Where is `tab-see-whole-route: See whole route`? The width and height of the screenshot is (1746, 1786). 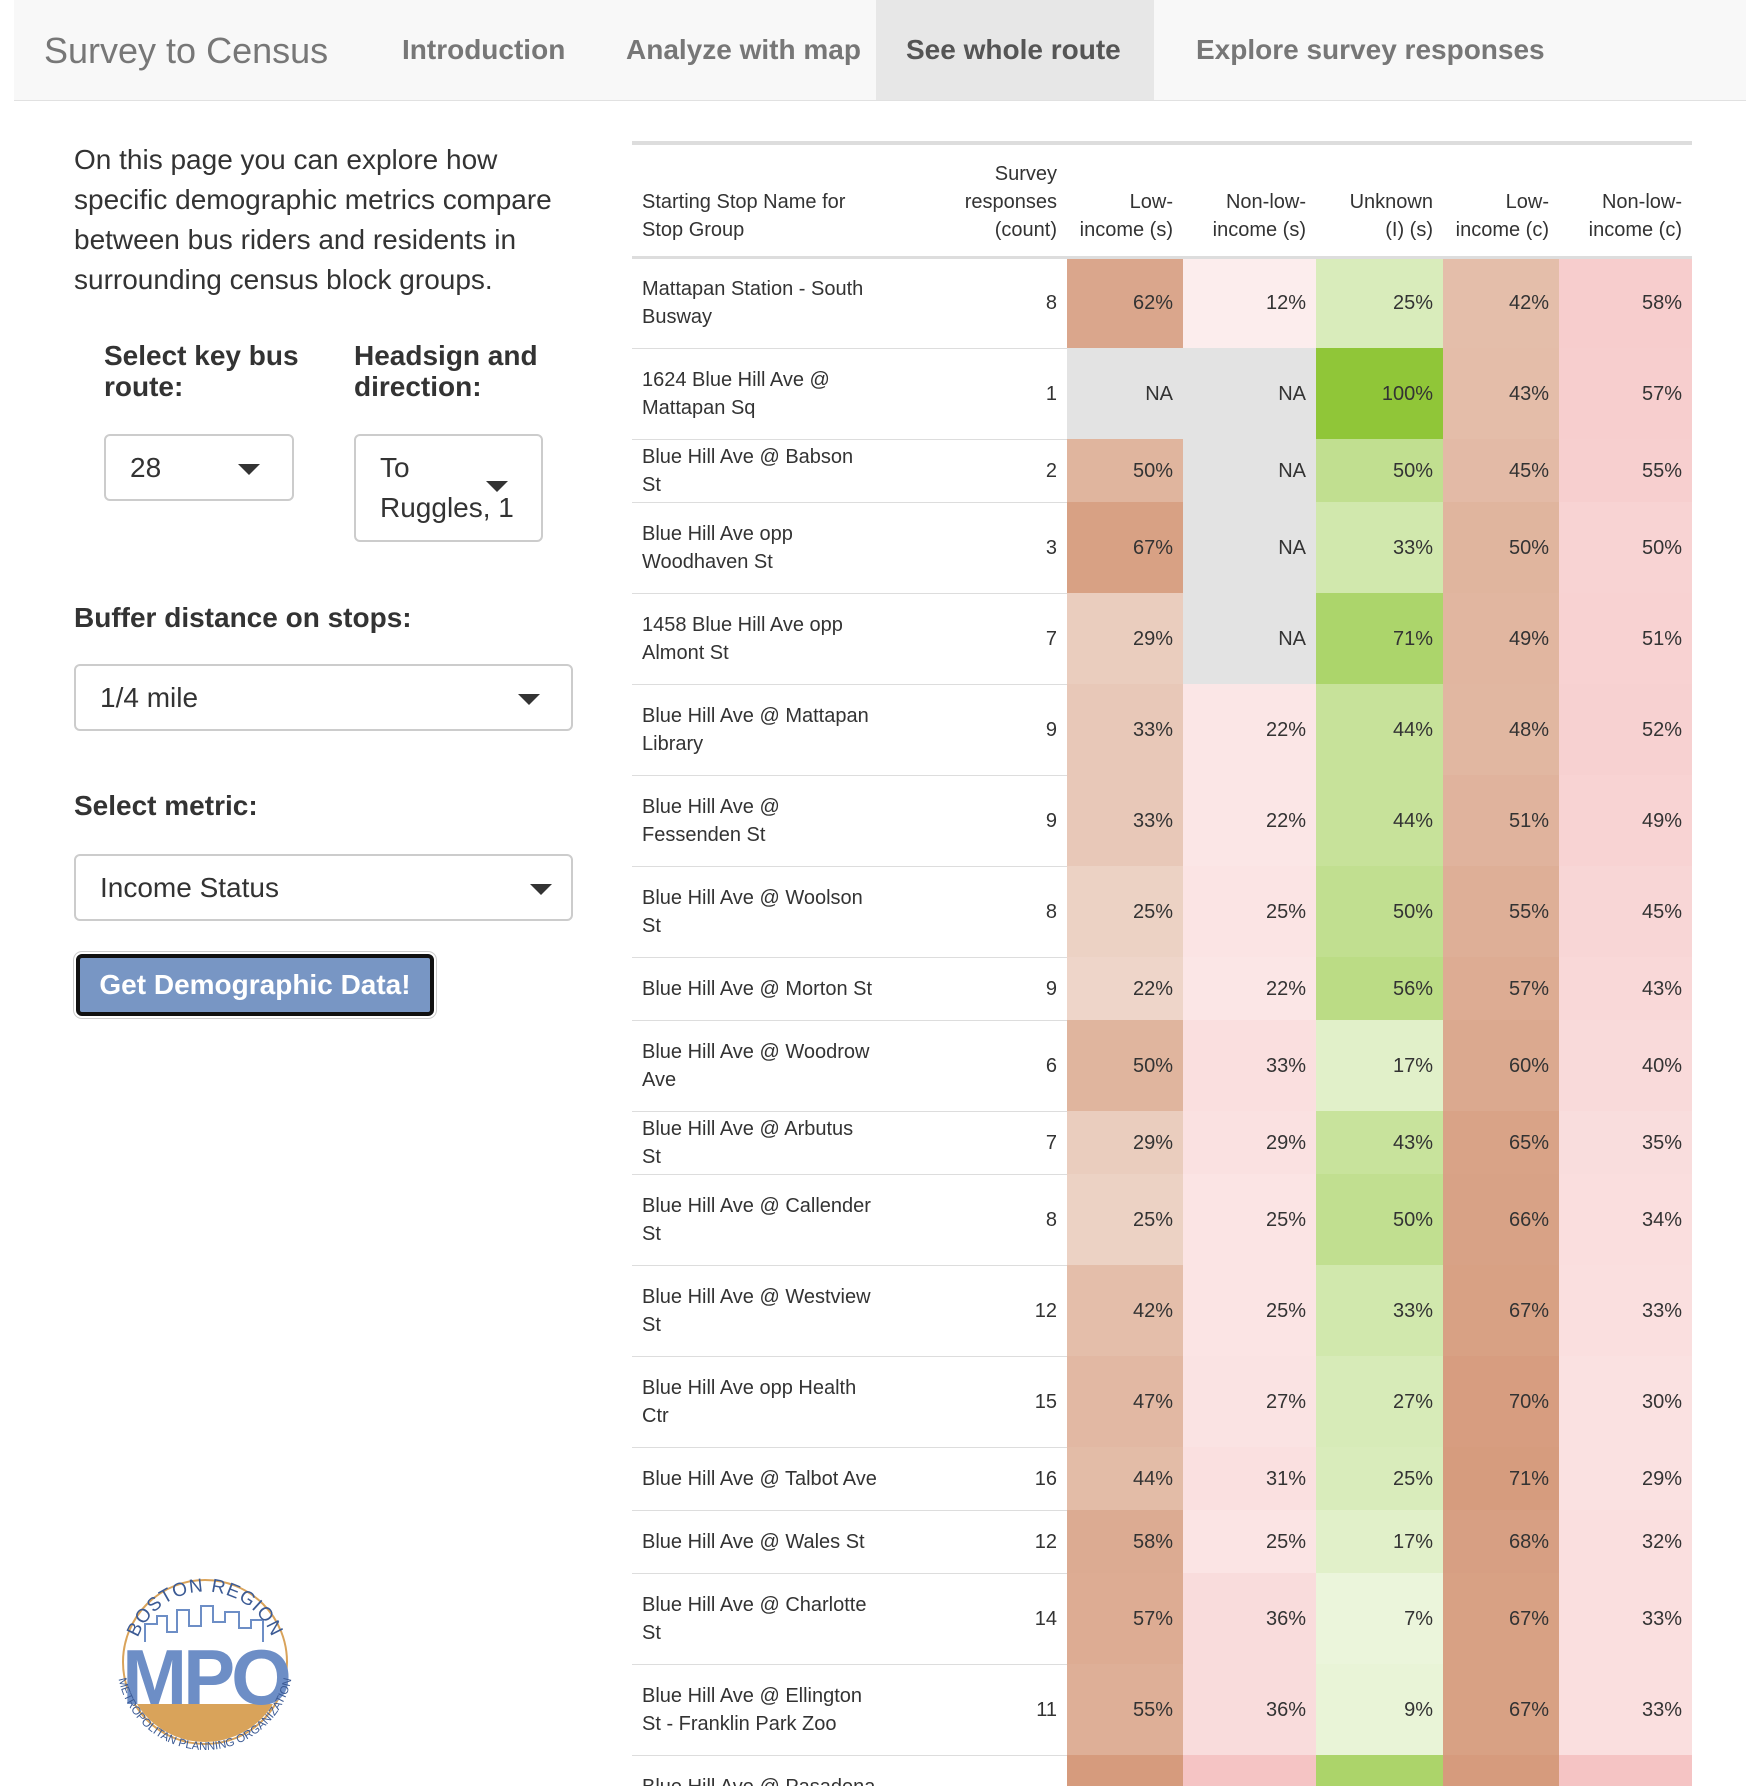
tab-see-whole-route: See whole route is located at coordinates (1015, 50).